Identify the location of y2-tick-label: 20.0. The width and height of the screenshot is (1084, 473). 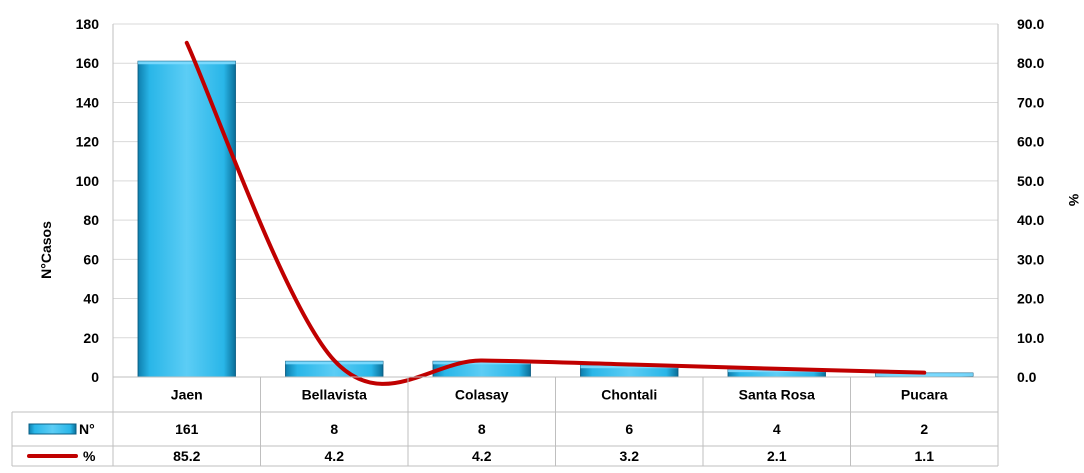
(1030, 299).